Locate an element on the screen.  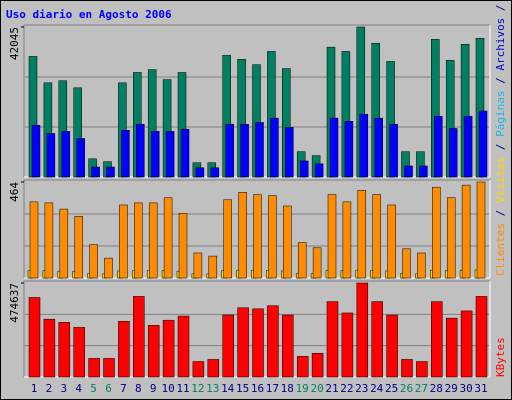
x-tick-label: 1 is located at coordinates (34, 388).